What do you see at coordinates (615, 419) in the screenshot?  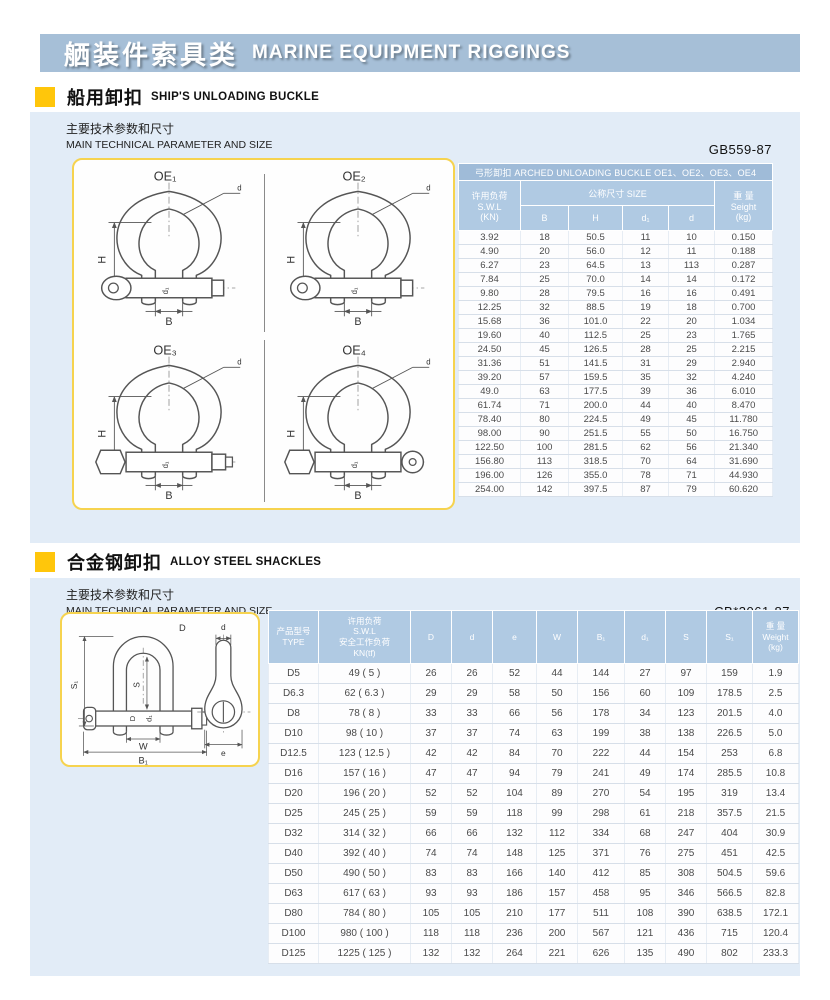 I see `table-row: 78.40 80 224.5 49 45 11.780` at bounding box center [615, 419].